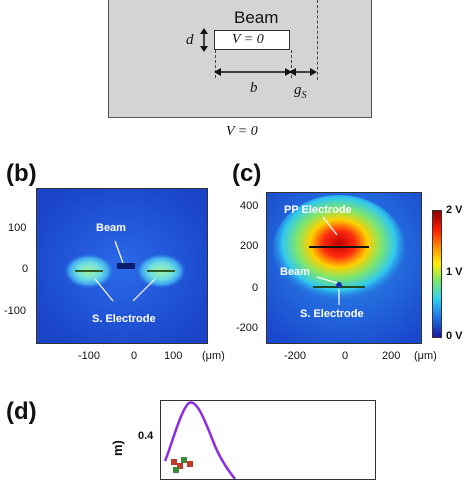 The height and width of the screenshot is (486, 474). Describe the element at coordinates (291, 64) in the screenshot. I see `gap-dashed-line` at that location.